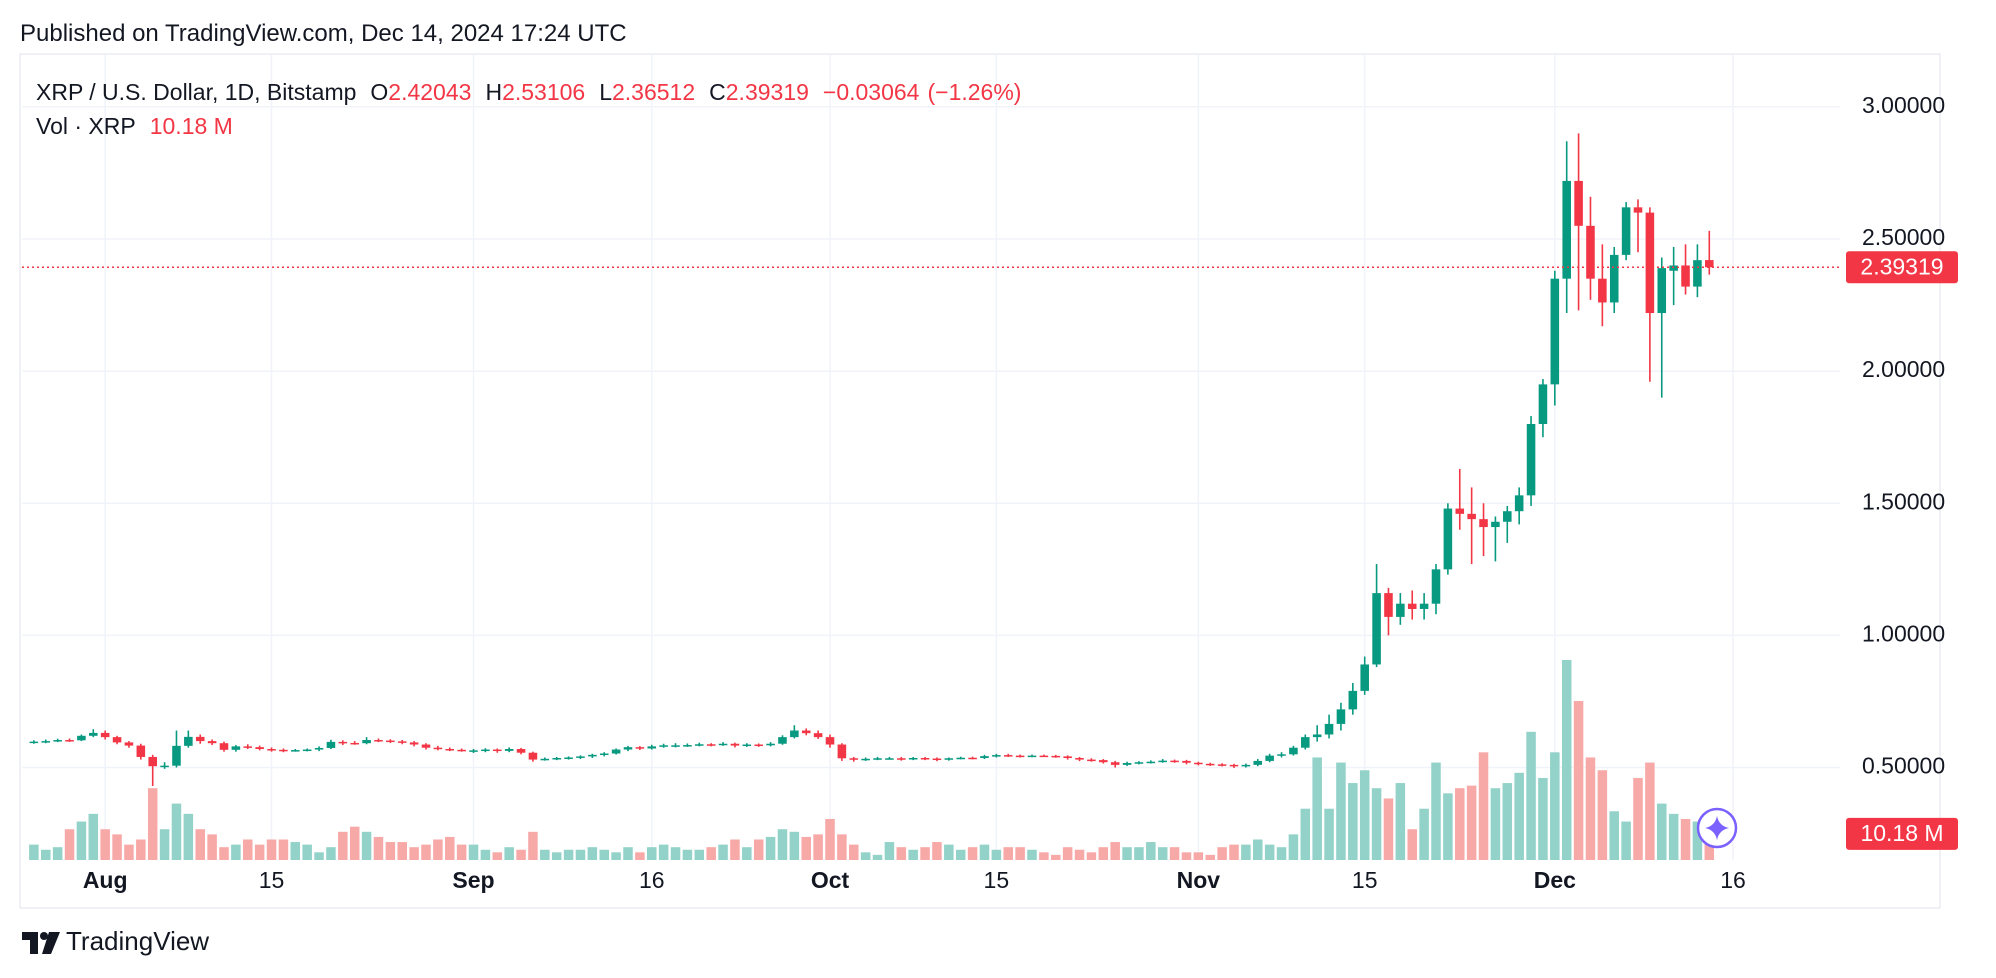 This screenshot has height=978, width=1996. Describe the element at coordinates (767, 92) in the screenshot. I see `ohlc-value: 2.39319` at that location.